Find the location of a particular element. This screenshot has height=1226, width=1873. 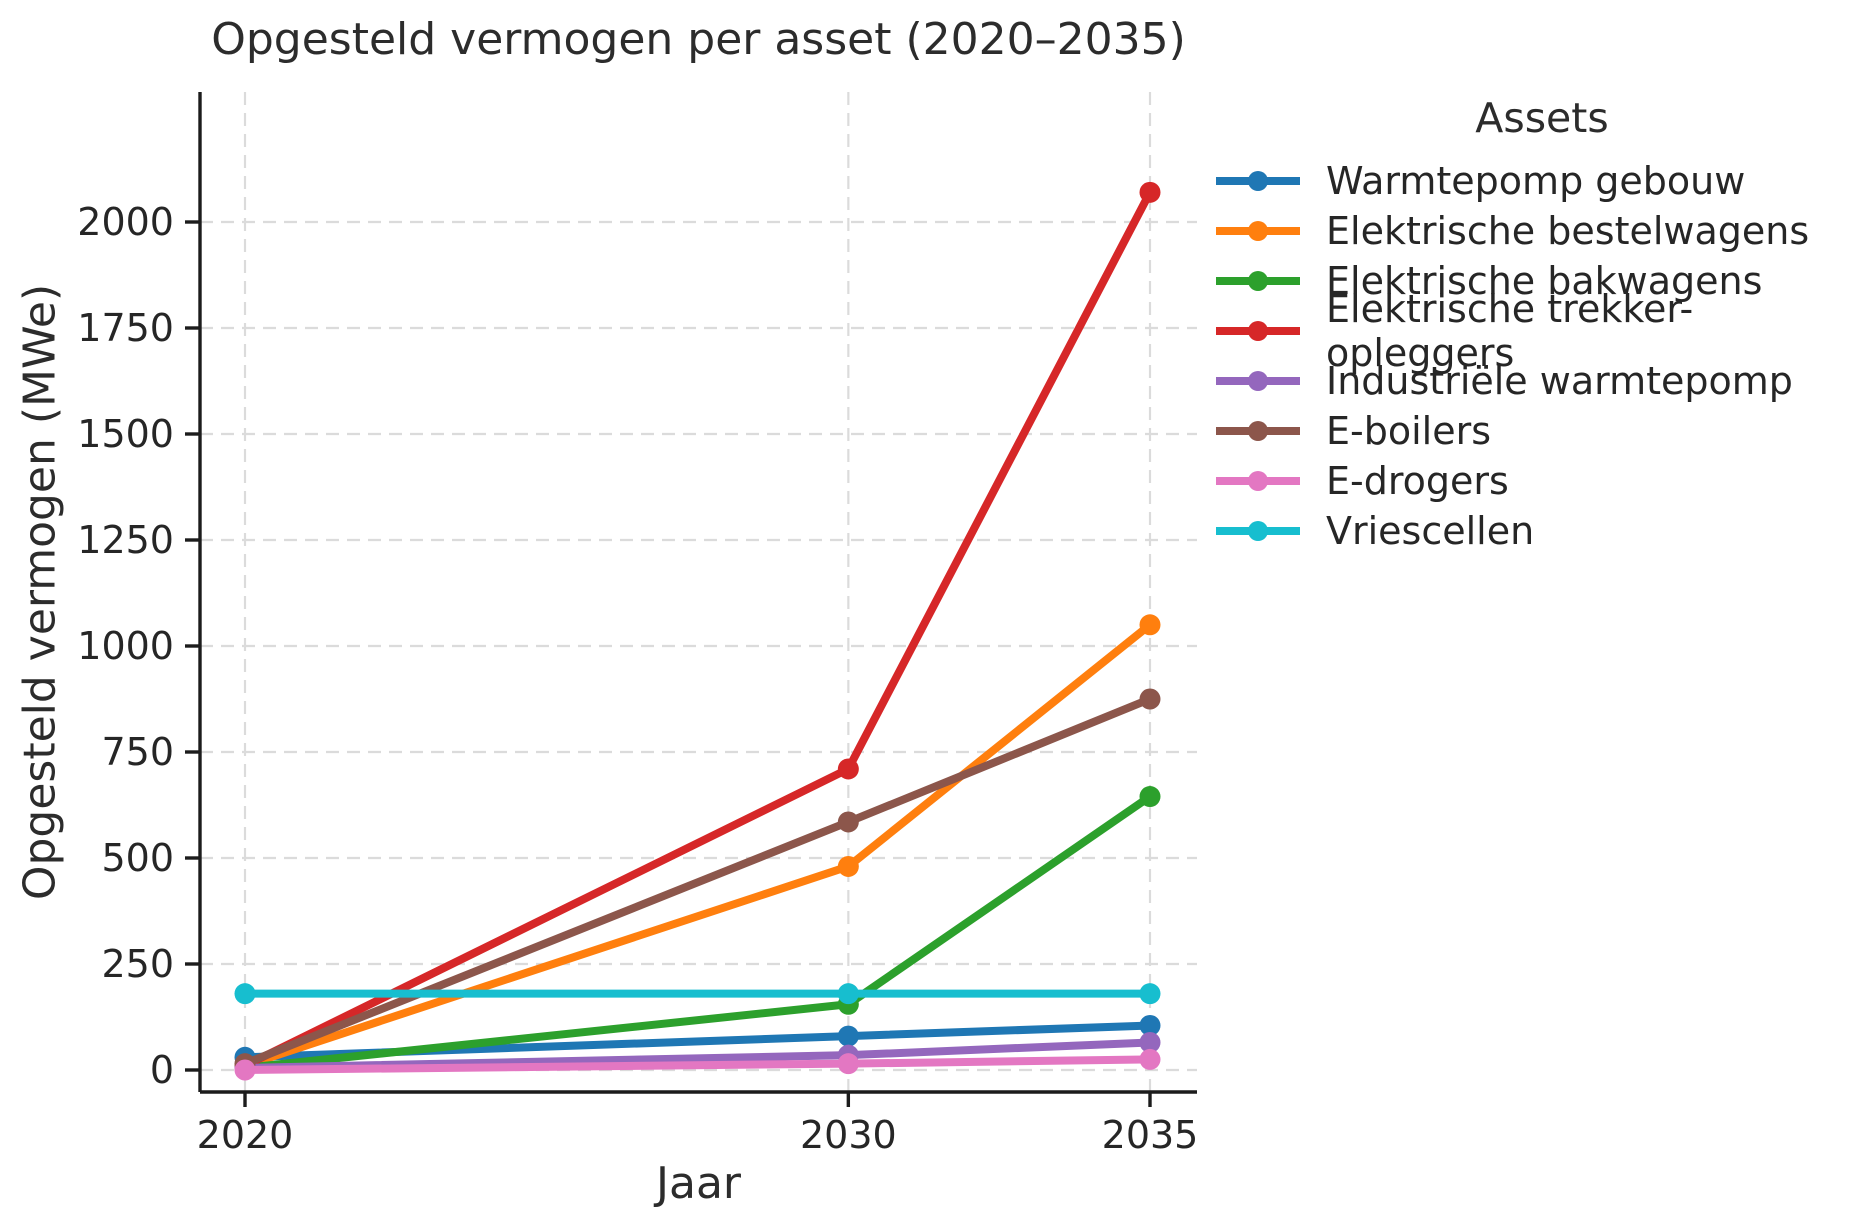

y-tick-label: 250 is located at coordinates (137, 964).